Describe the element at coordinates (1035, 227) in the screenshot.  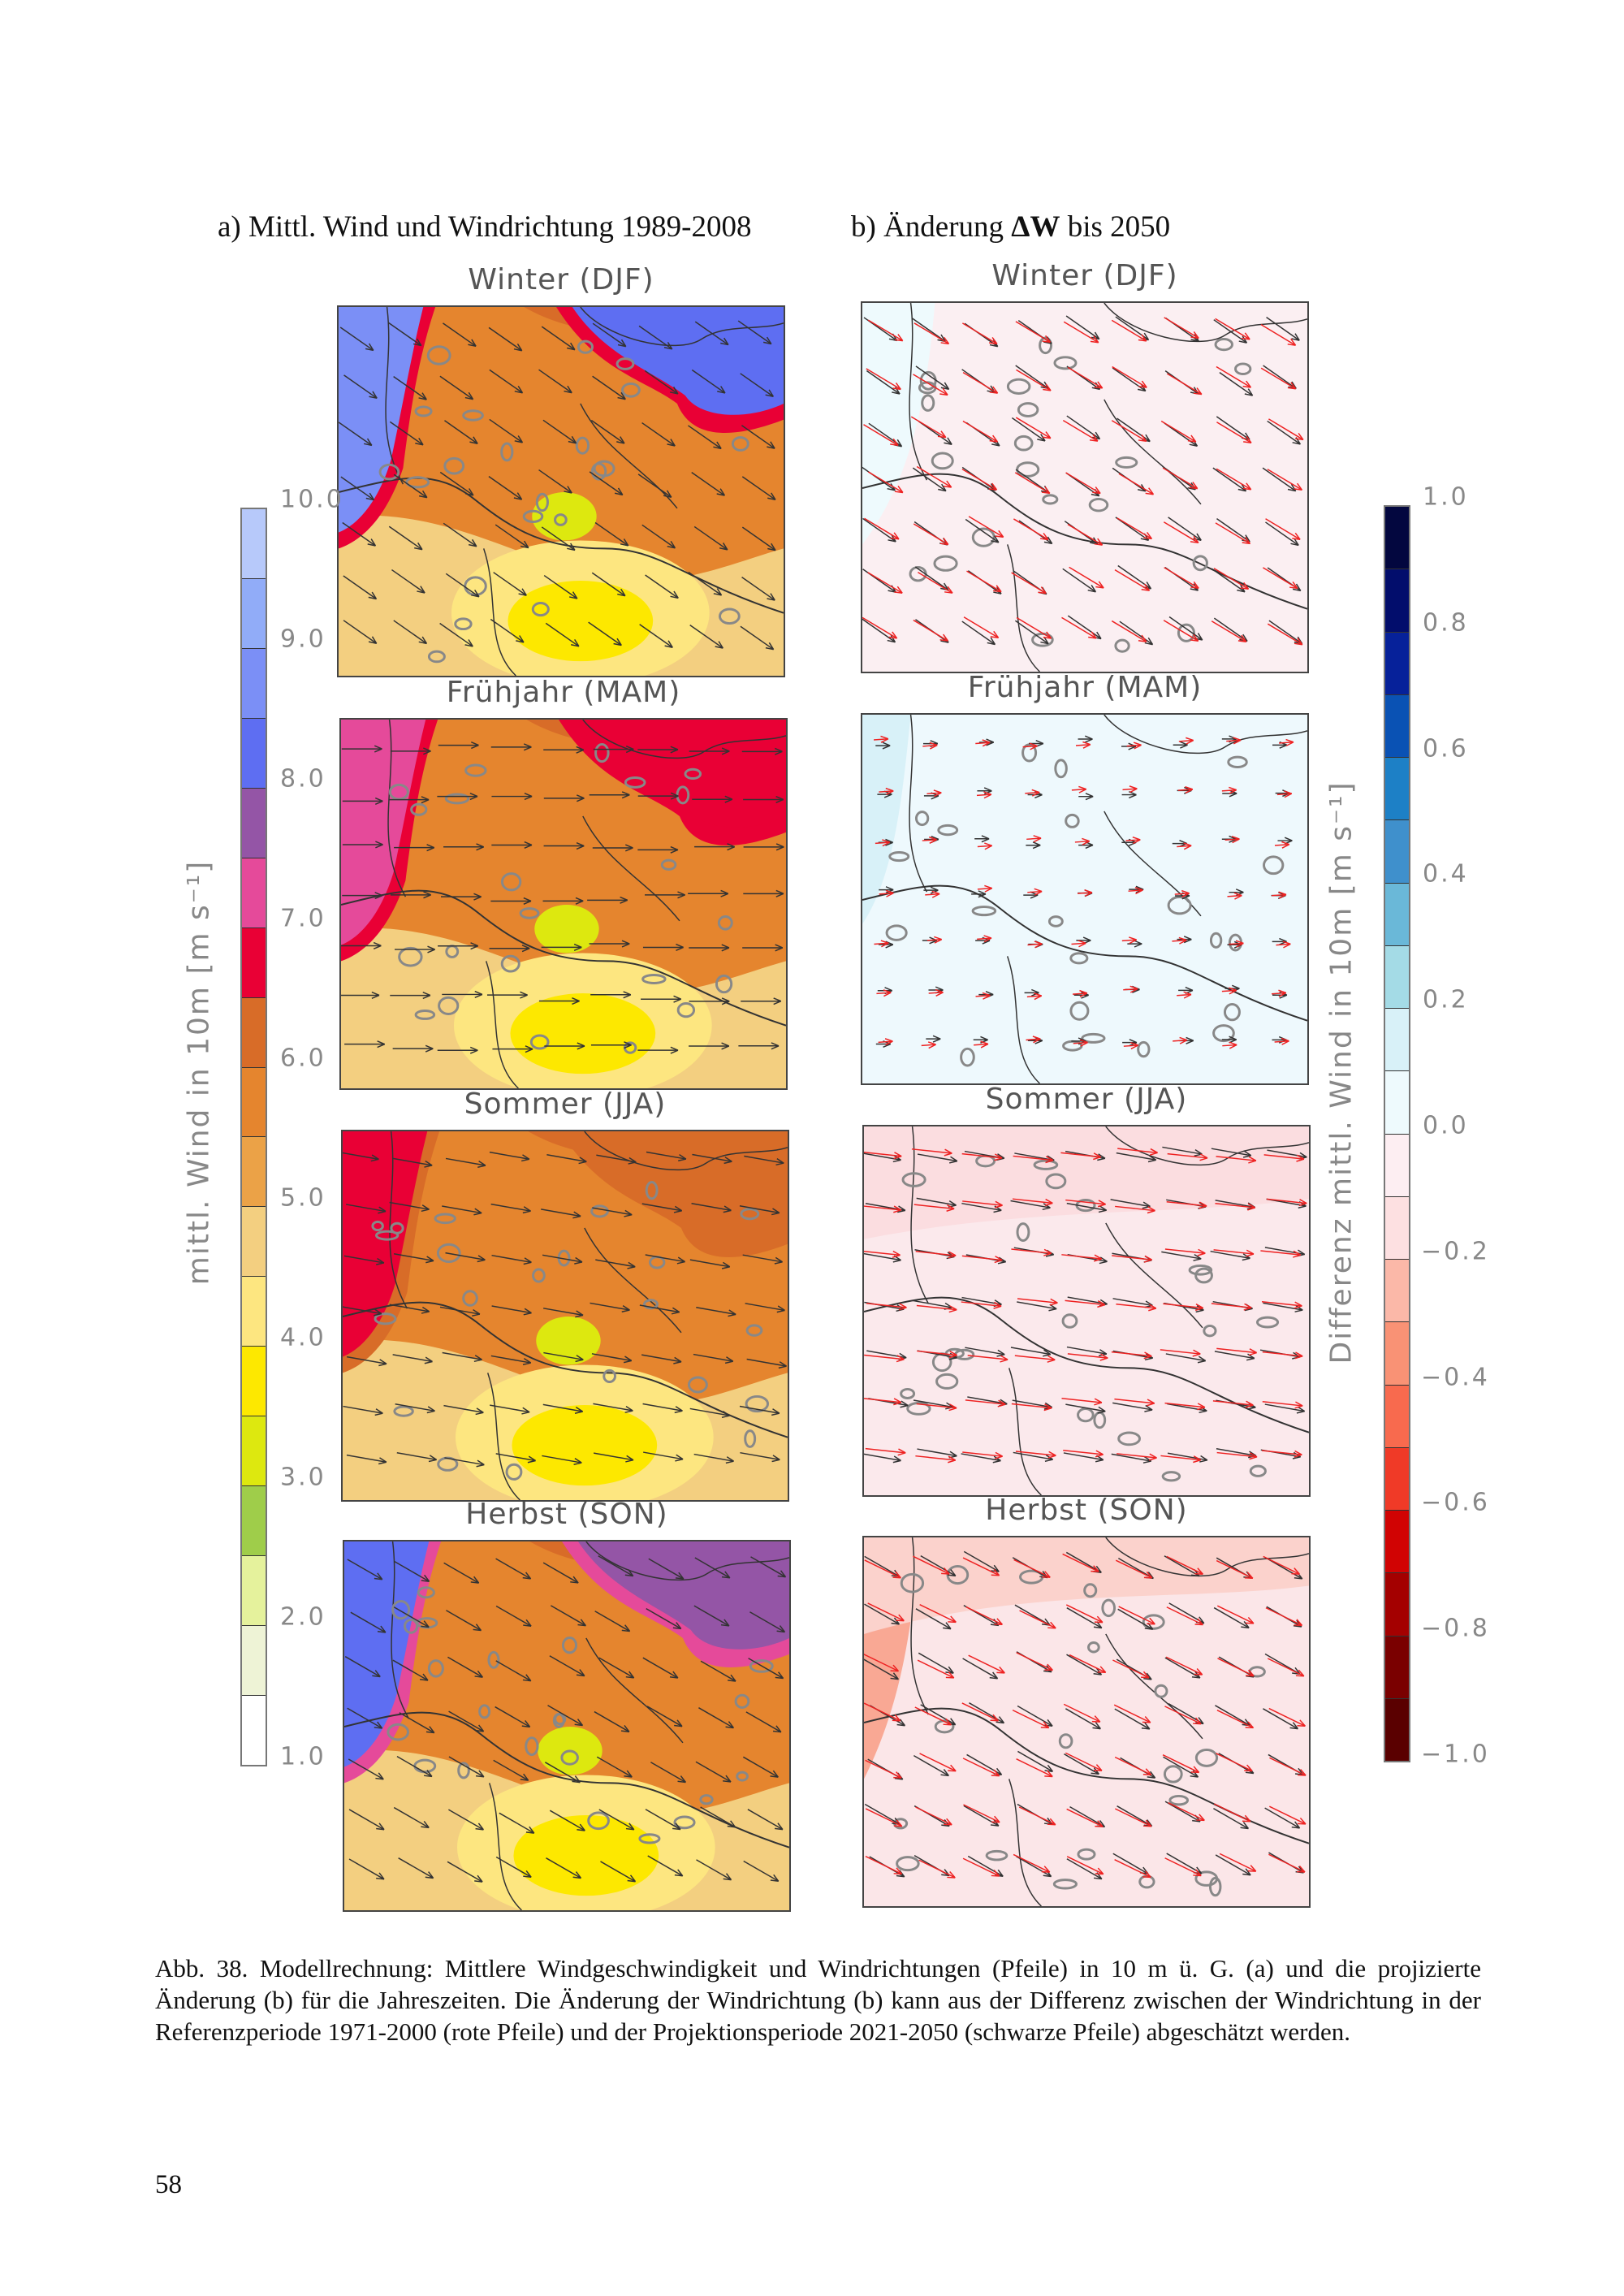
I see `panel-b-title-symbol: ΔW` at that location.